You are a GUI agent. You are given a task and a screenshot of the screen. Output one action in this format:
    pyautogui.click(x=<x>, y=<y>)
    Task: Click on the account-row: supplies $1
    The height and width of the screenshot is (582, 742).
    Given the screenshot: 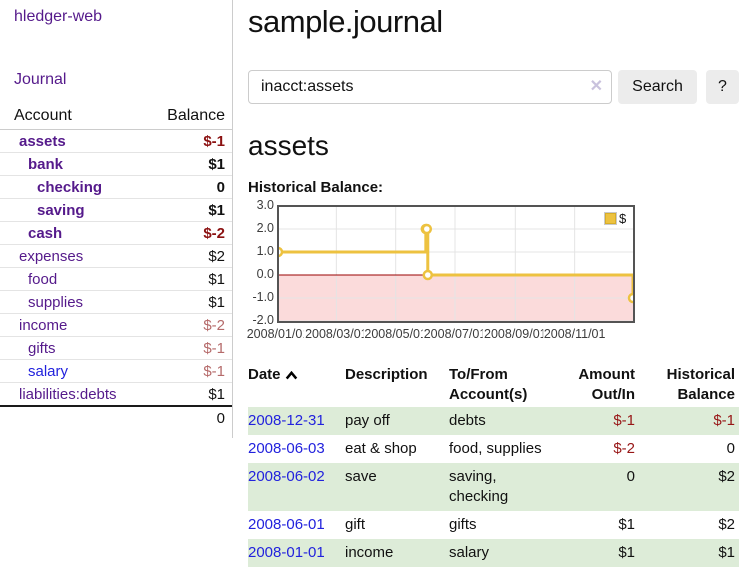 What is the action you would take?
    pyautogui.click(x=116, y=302)
    